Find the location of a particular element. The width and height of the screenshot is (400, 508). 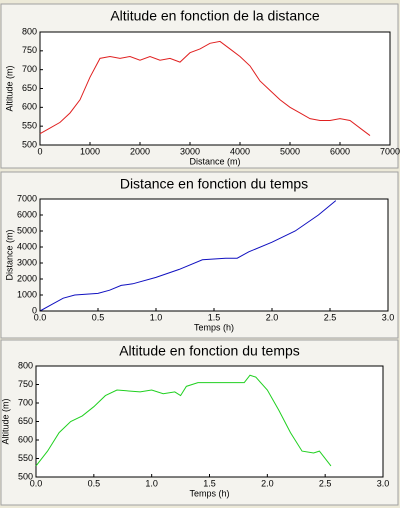

x-tick-label: 5000 is located at coordinates (290, 151).